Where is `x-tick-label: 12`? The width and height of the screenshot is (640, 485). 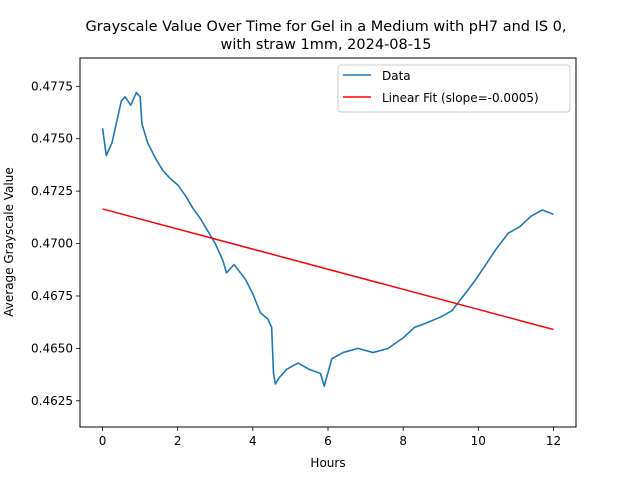 x-tick-label: 12 is located at coordinates (553, 441).